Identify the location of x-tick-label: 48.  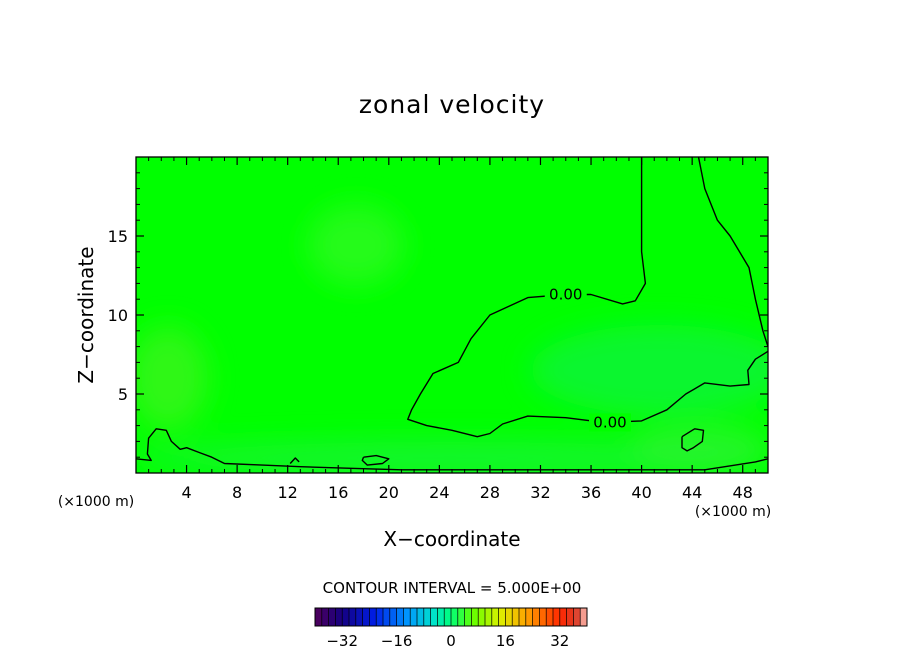
(743, 492).